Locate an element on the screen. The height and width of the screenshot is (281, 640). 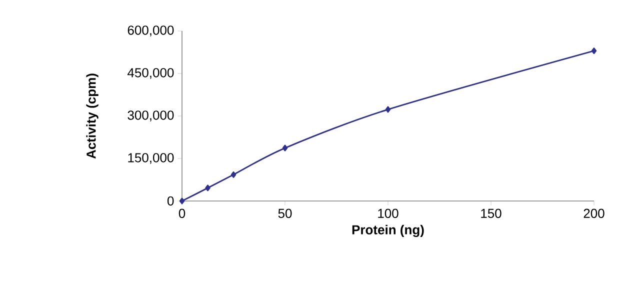
y-tick-label: 150,000 is located at coordinates (151, 158).